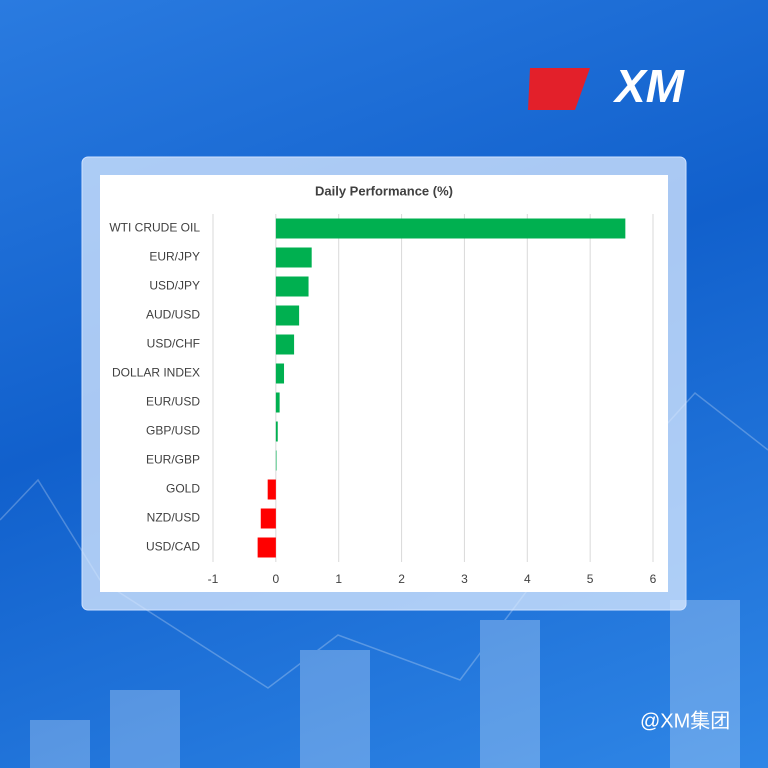 This screenshot has width=768, height=768. Describe the element at coordinates (527, 579) in the screenshot. I see `x-tick-label: 4` at that location.